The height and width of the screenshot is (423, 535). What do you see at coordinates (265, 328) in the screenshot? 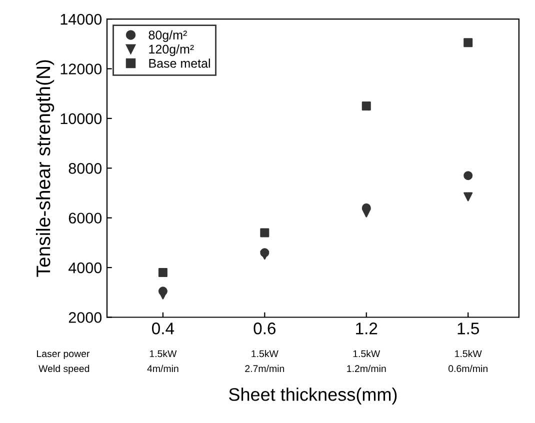
I see `x-tick-label: 0.6` at bounding box center [265, 328].